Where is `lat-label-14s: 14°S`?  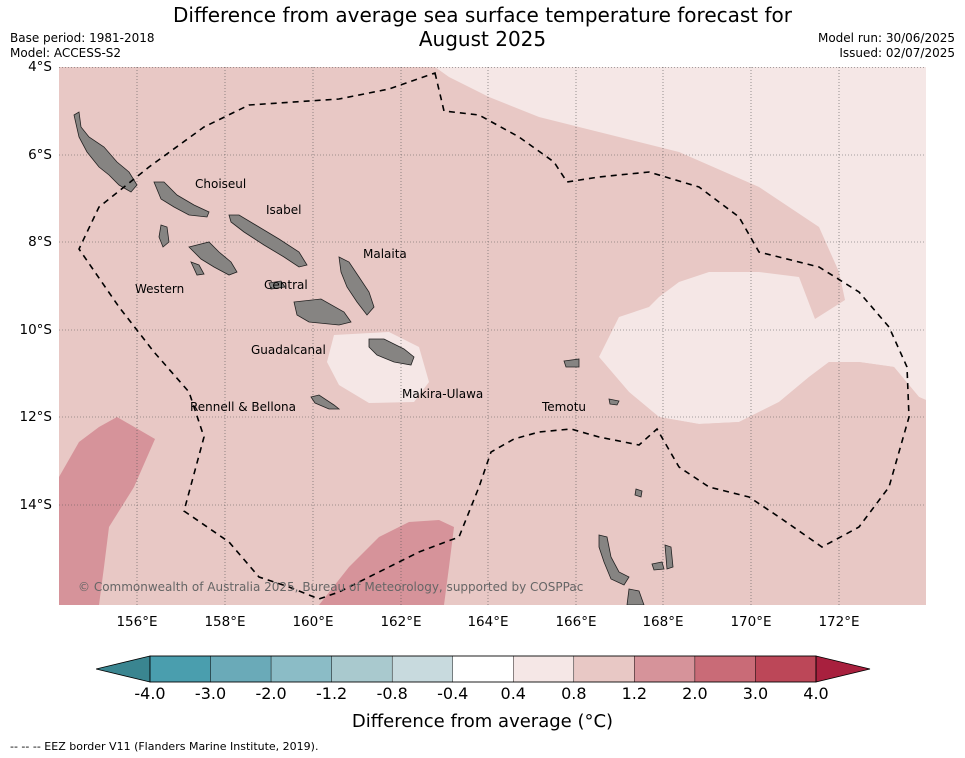 lat-label-14s: 14°S is located at coordinates (36, 505).